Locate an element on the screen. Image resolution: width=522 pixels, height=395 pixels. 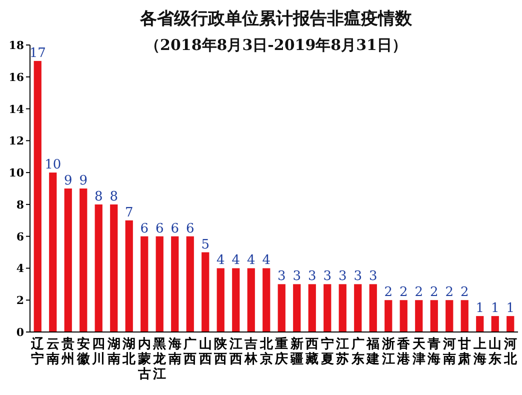
y-tick-label: 6 is located at coordinates (20, 237).